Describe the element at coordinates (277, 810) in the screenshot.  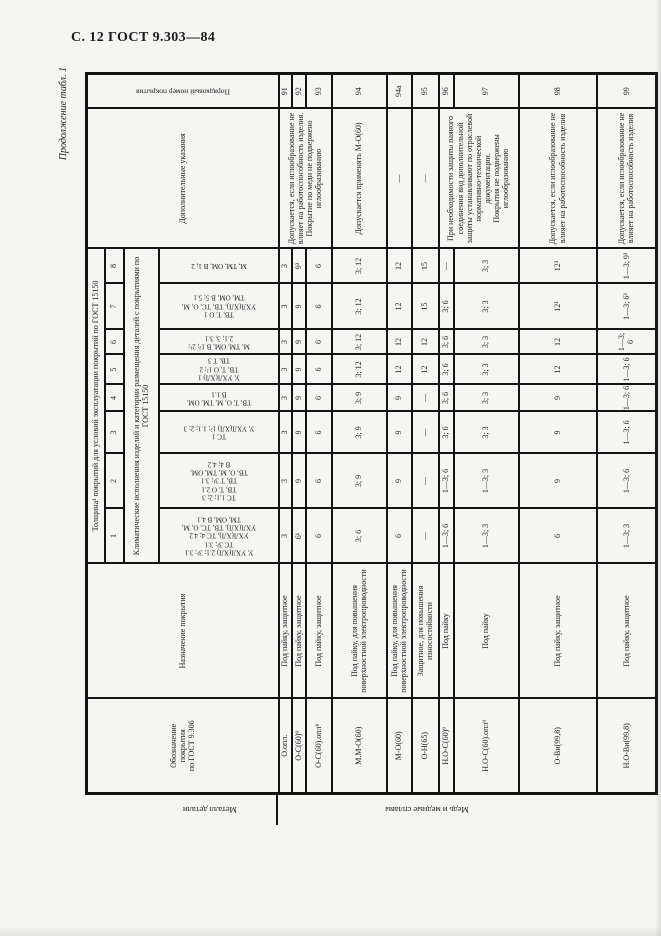
I see `metal-column-divider` at that location.